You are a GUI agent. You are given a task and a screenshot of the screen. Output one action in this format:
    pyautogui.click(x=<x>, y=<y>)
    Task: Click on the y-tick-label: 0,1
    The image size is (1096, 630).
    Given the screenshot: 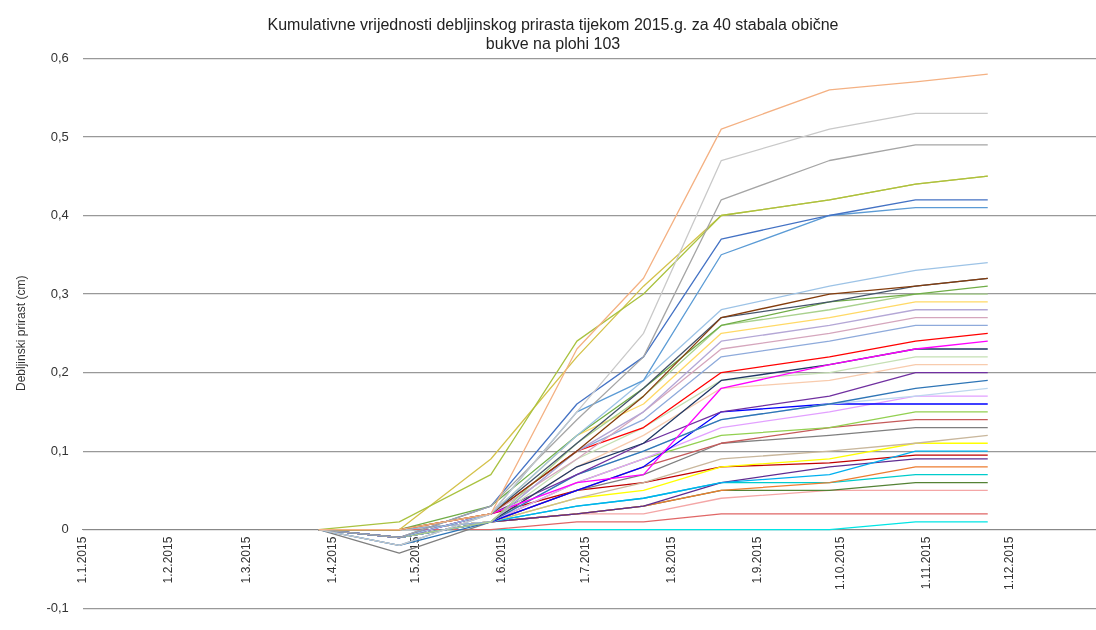 What is the action you would take?
    pyautogui.click(x=59, y=450)
    